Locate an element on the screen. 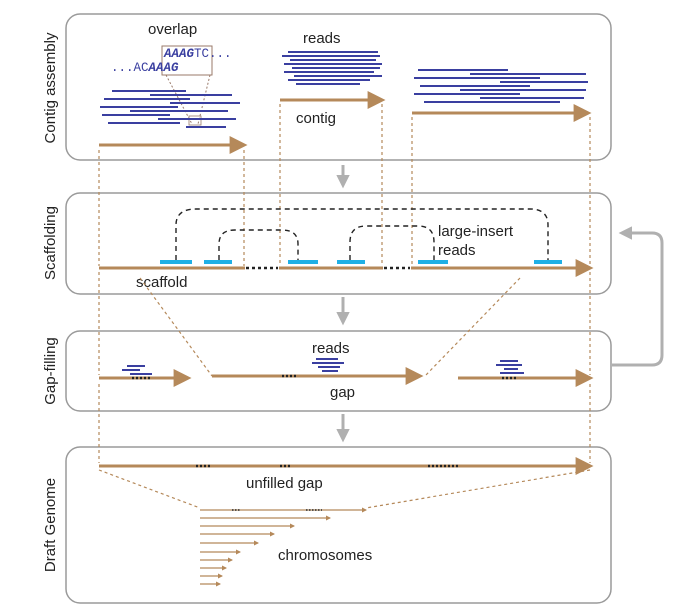 Image resolution: width=691 pixels, height=615 pixels. panel-scaffolding: Scaffolding is located at coordinates (327, 243).